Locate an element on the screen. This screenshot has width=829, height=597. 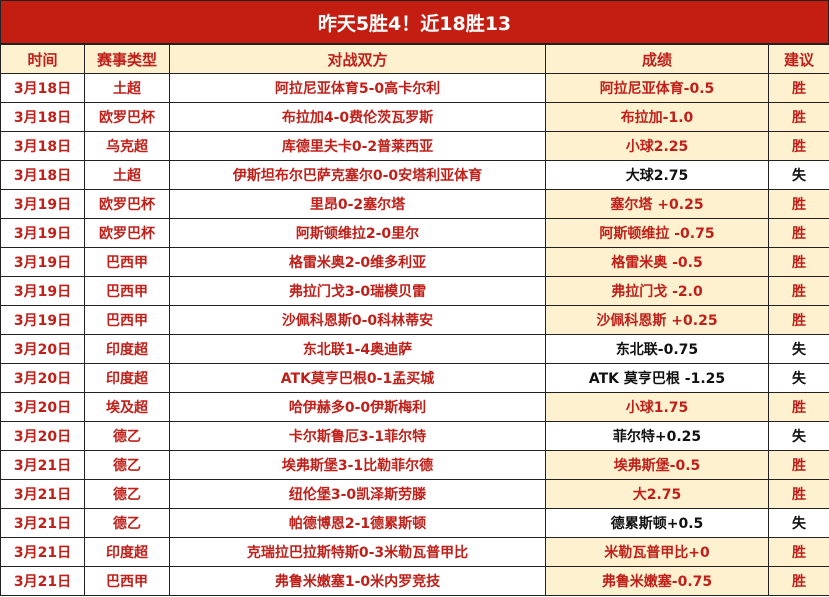
result-cell: 德累斯顿+0.5 is located at coordinates (657, 523).